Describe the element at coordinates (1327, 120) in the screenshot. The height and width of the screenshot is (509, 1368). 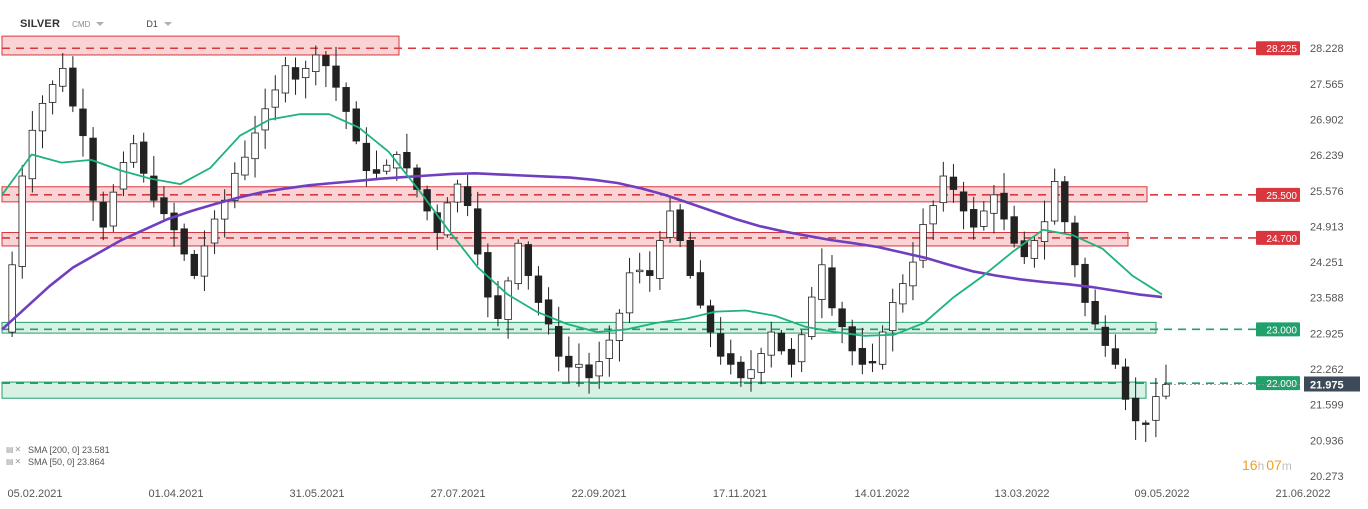
I see `y-tick-label: 26.902` at that location.